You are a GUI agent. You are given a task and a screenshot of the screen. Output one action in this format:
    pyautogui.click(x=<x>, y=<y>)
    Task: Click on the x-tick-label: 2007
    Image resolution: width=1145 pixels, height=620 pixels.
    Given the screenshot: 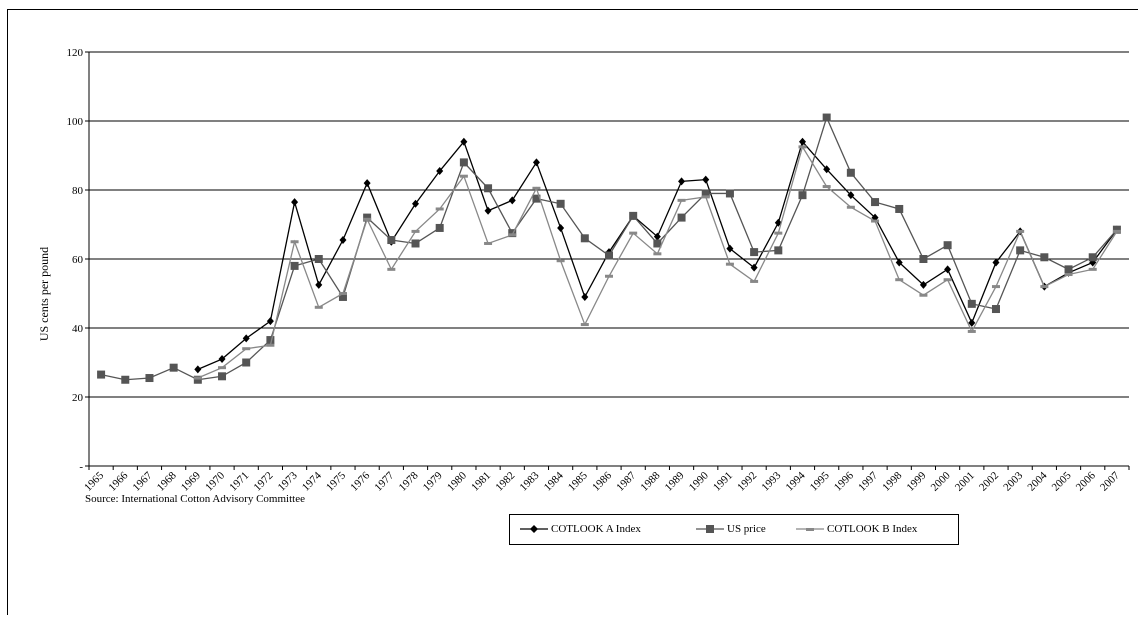 What is the action you would take?
    pyautogui.click(x=1110, y=481)
    